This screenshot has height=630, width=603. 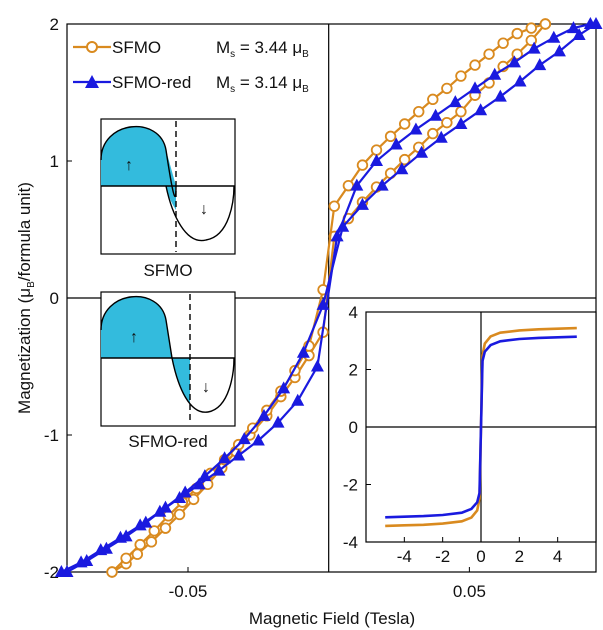 What do you see at coordinates (442, 556) in the screenshot?
I see `inset-x-tick-label: -2` at bounding box center [442, 556].